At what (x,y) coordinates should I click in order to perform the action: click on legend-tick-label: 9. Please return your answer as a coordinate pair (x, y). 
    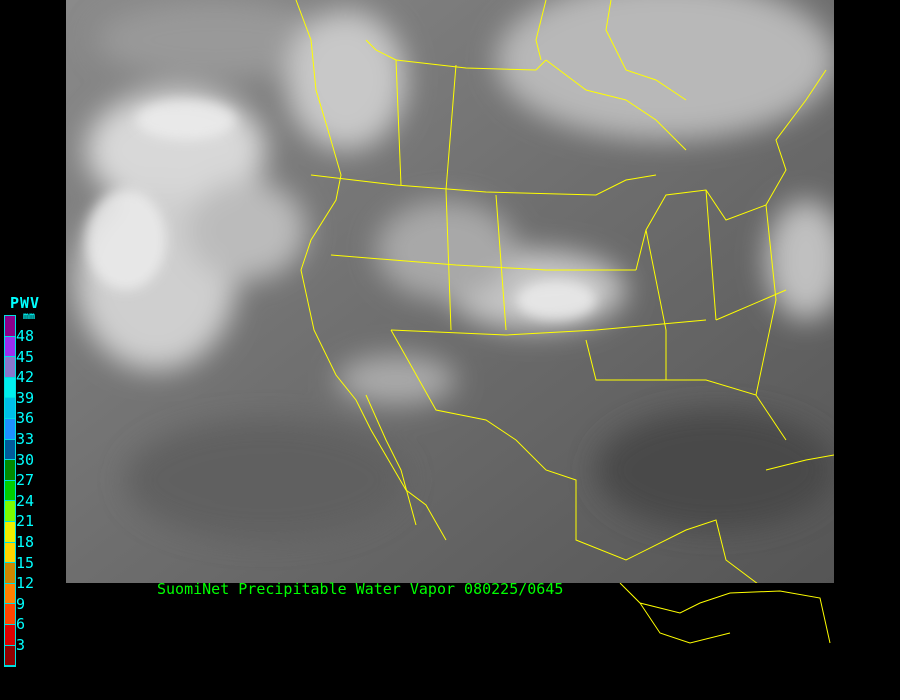
    Looking at the image, I should click on (21, 603).